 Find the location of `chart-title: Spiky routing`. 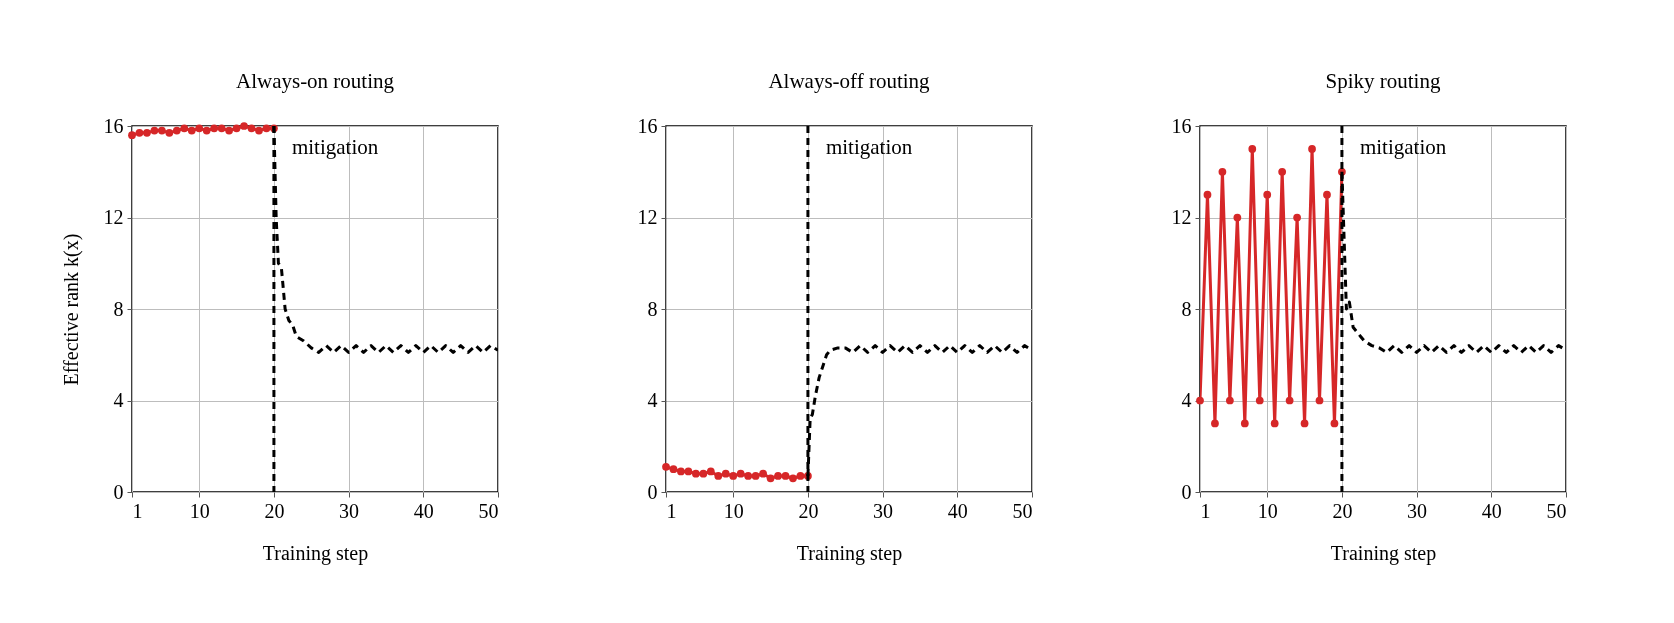

chart-title: Spiky routing is located at coordinates (1383, 81).